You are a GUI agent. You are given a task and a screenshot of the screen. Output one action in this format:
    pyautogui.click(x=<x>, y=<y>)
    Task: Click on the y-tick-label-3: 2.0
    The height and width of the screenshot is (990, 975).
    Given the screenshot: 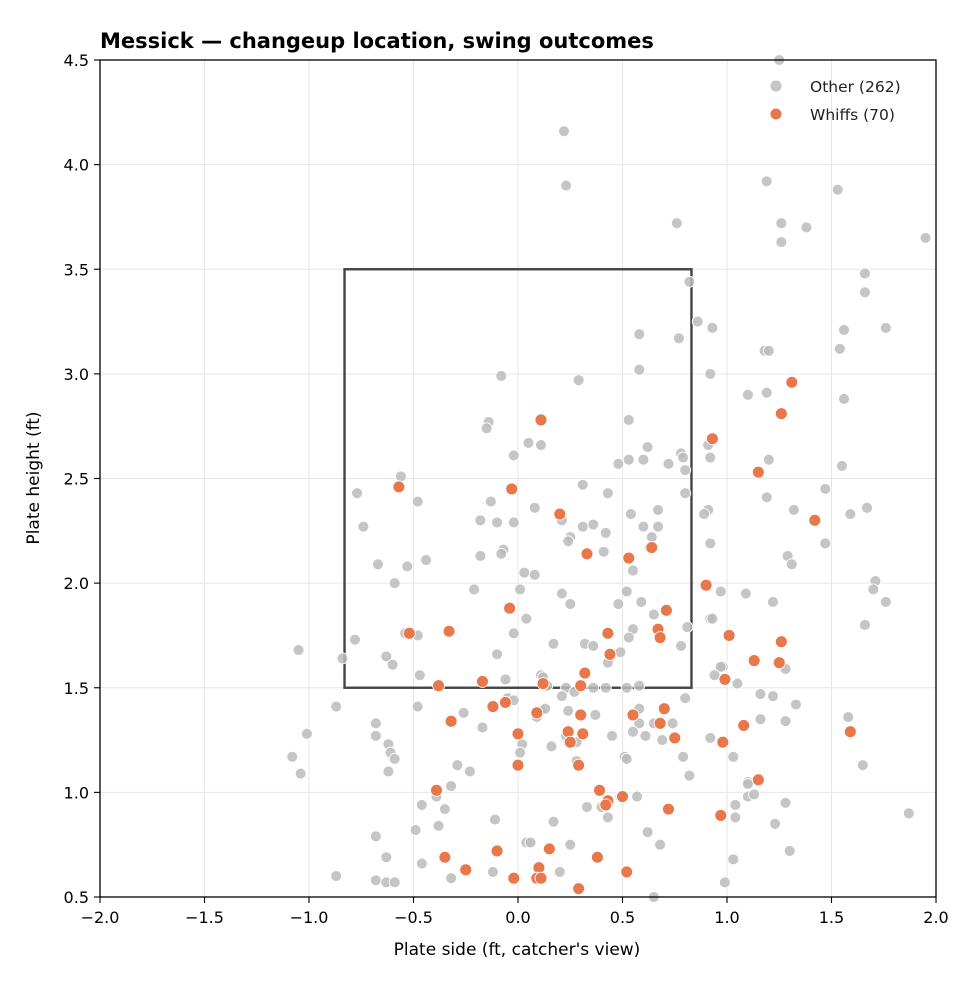 What is the action you would take?
    pyautogui.click(x=76, y=583)
    